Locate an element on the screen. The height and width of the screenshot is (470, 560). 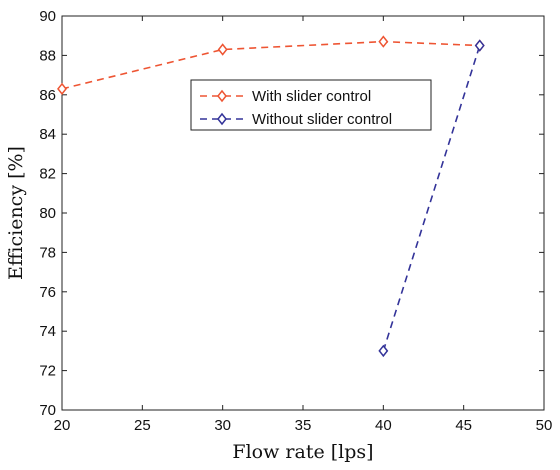
legend-box is located at coordinates (311, 105).